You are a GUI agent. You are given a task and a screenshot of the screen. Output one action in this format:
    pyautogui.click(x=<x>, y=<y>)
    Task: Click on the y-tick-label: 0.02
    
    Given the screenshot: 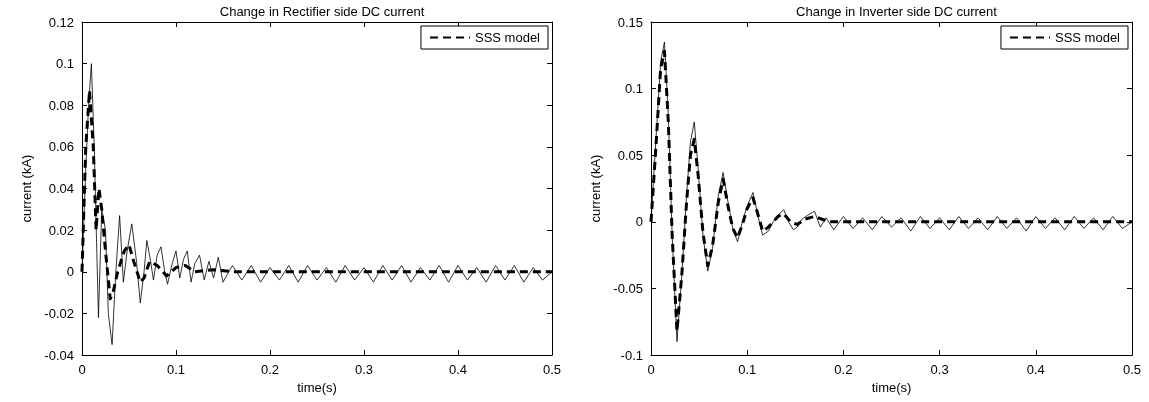 What is the action you would take?
    pyautogui.click(x=61, y=230)
    